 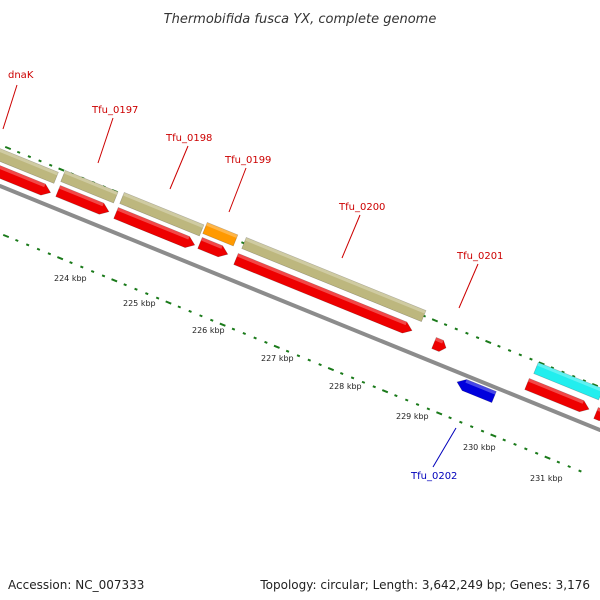 I want to click on gene-label-tfu0197: Tfu_0197, so click(x=114, y=110).